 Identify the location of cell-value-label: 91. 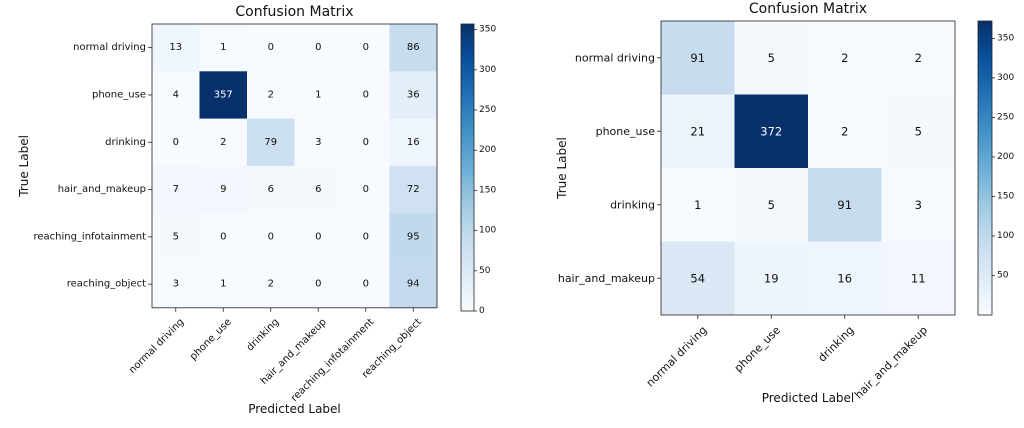
(697, 58).